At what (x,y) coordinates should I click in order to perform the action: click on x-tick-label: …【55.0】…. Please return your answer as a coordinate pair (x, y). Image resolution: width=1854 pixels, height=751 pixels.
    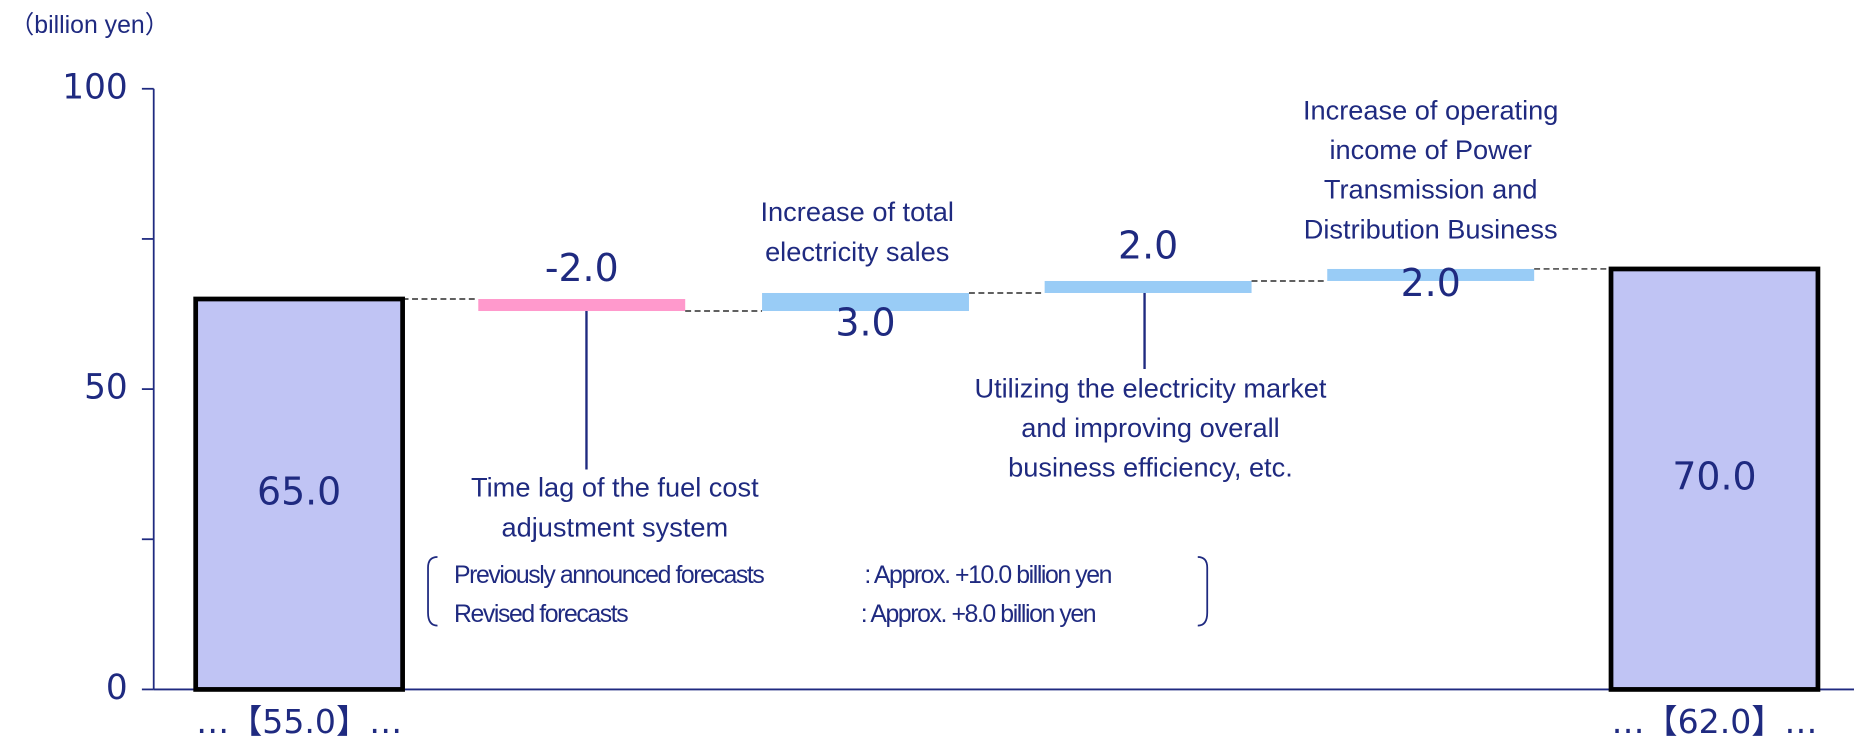
    Looking at the image, I should click on (299, 721).